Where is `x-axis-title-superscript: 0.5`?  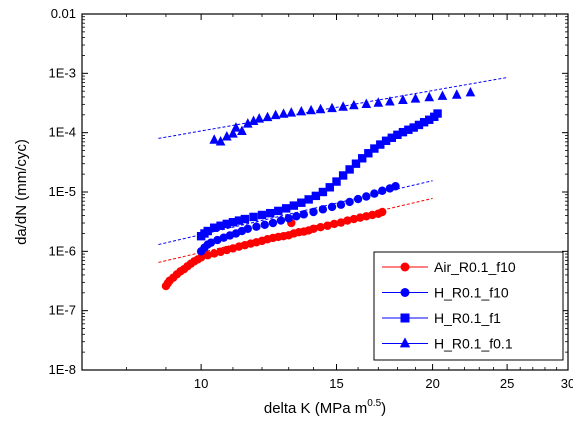 x-axis-title-superscript: 0.5 is located at coordinates (374, 403).